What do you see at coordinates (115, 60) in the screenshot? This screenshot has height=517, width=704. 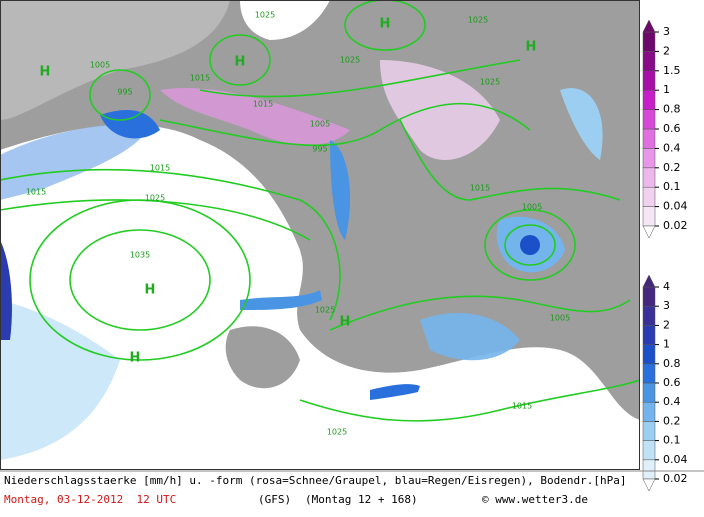 I see `arctic-land` at bounding box center [115, 60].